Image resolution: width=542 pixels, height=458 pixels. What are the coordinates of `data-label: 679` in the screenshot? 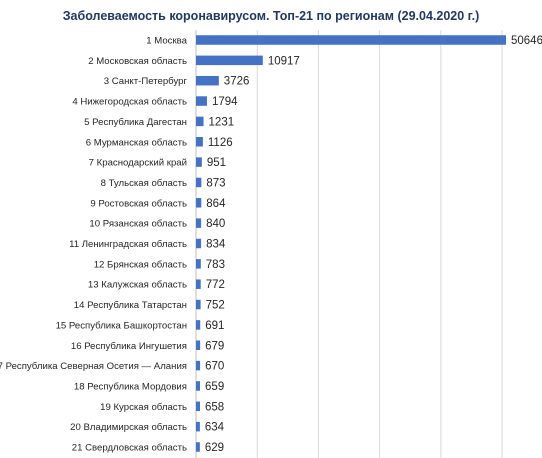 It's located at (214, 346).